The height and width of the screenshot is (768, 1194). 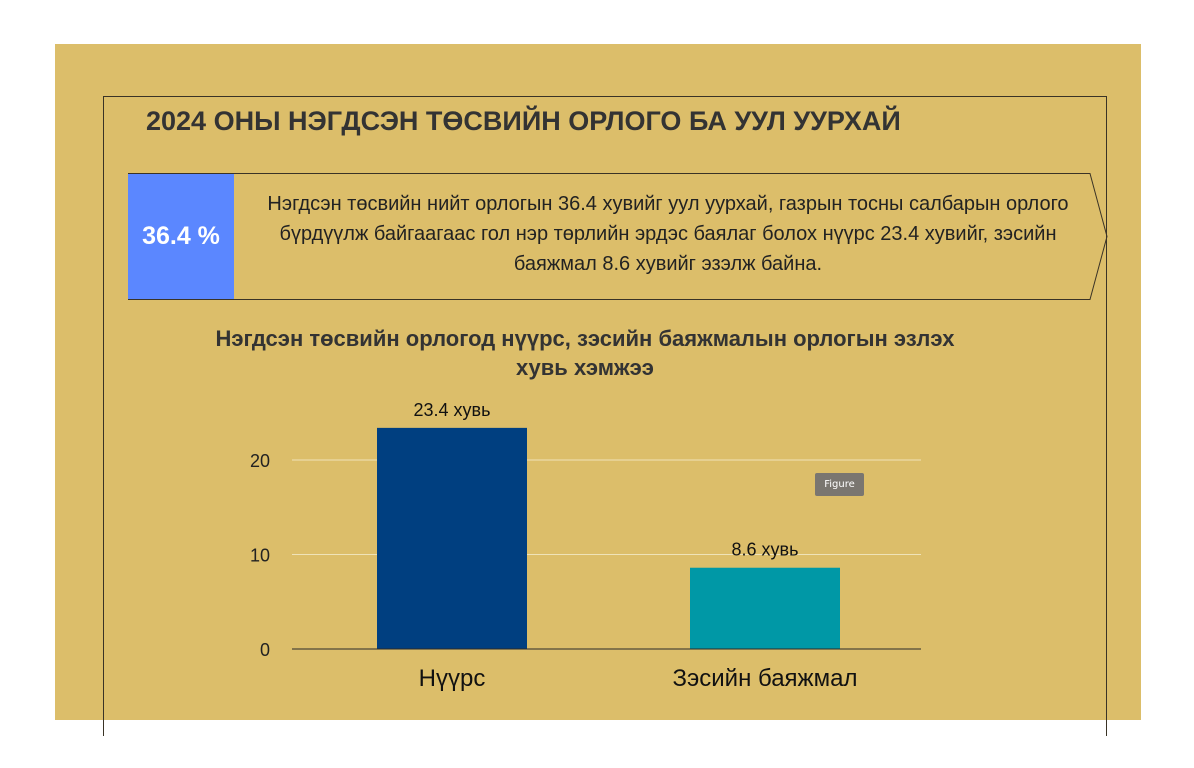 I want to click on data-label: 8.6 хувь, so click(x=765, y=550).